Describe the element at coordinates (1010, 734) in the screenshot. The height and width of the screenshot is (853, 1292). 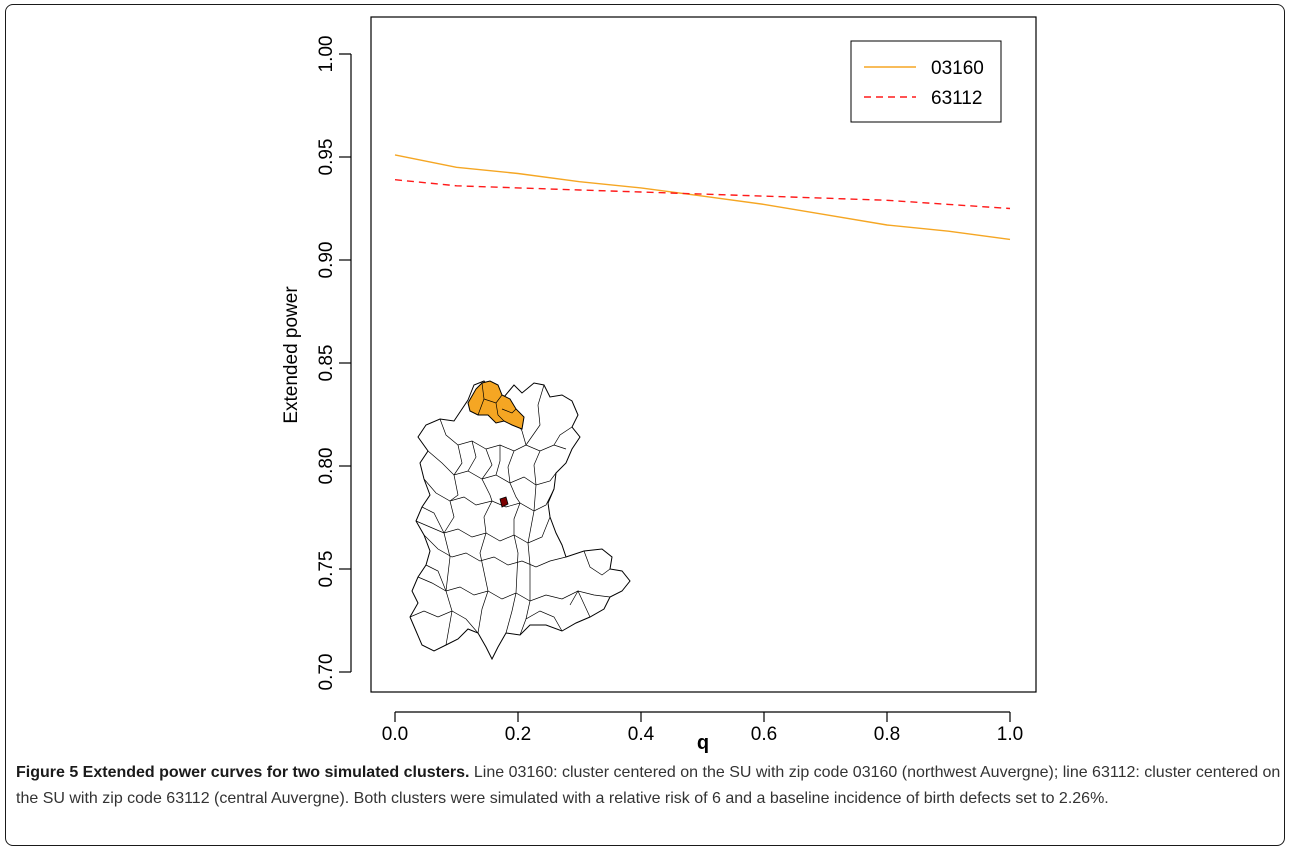
I see `x-tick-label: 1.0` at that location.